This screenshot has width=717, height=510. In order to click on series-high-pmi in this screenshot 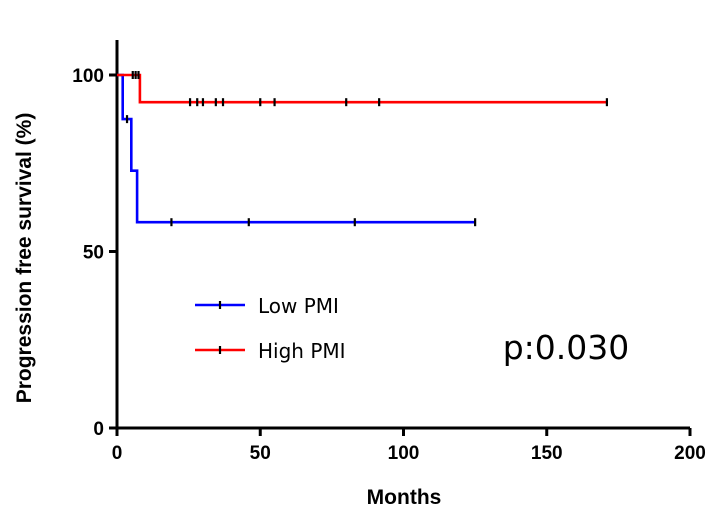, I will do `click(363, 89)`.